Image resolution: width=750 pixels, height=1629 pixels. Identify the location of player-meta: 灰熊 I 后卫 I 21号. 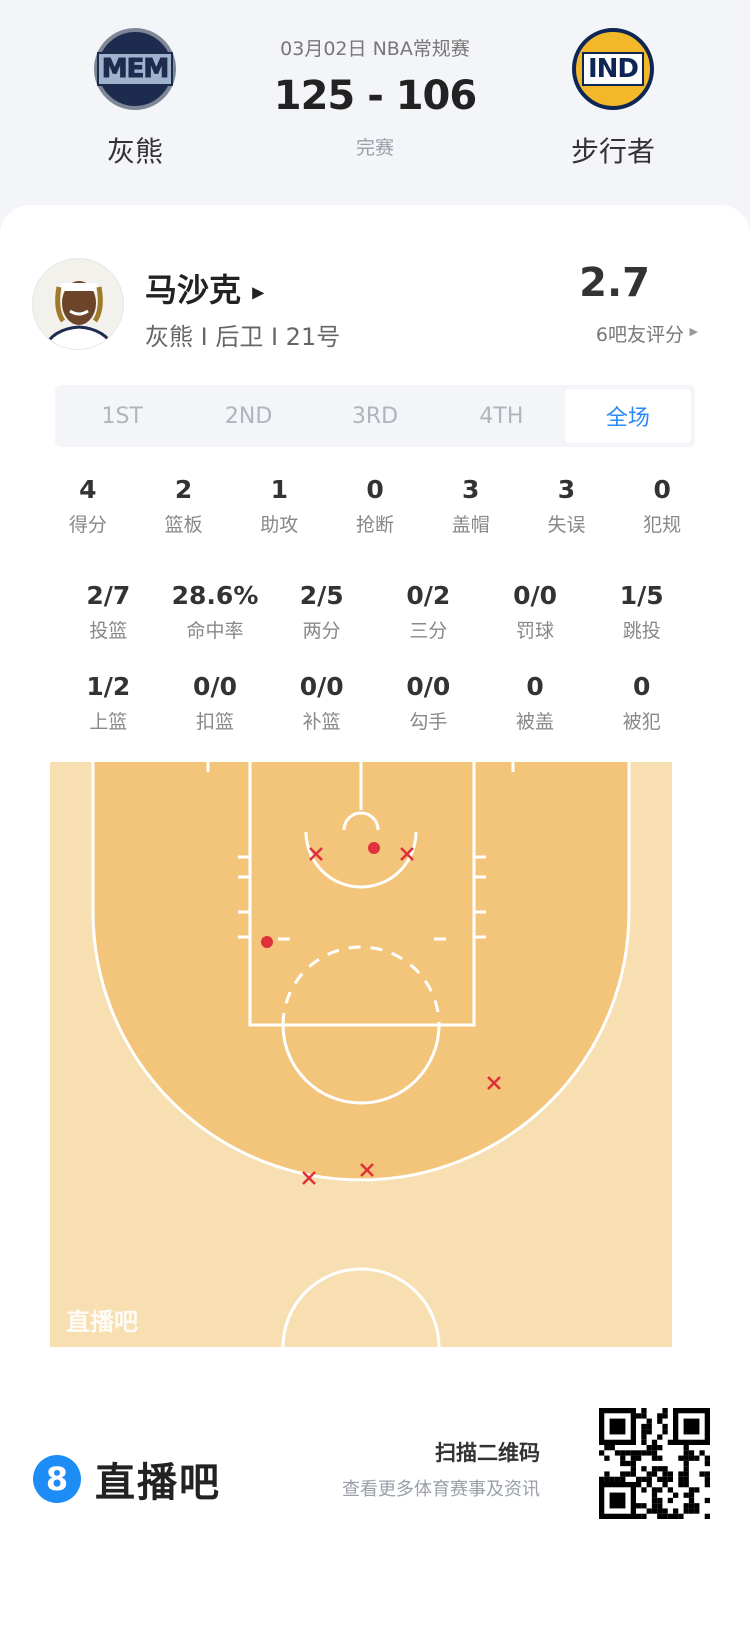
(243, 337).